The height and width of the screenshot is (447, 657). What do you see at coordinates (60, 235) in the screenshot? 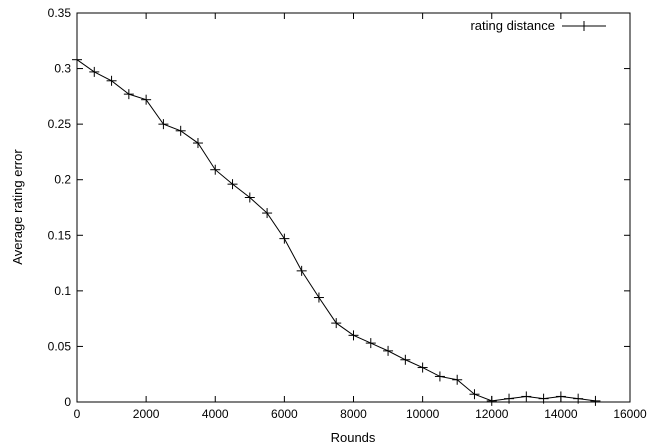
I see `y-tick-label: 0.15` at bounding box center [60, 235].